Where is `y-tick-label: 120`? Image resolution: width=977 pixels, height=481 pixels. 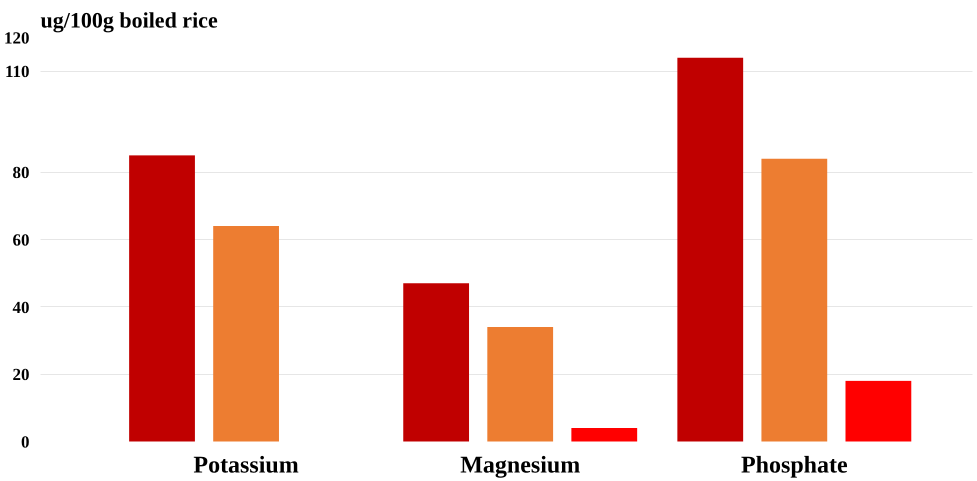
y-tick-label: 120 is located at coordinates (17, 38).